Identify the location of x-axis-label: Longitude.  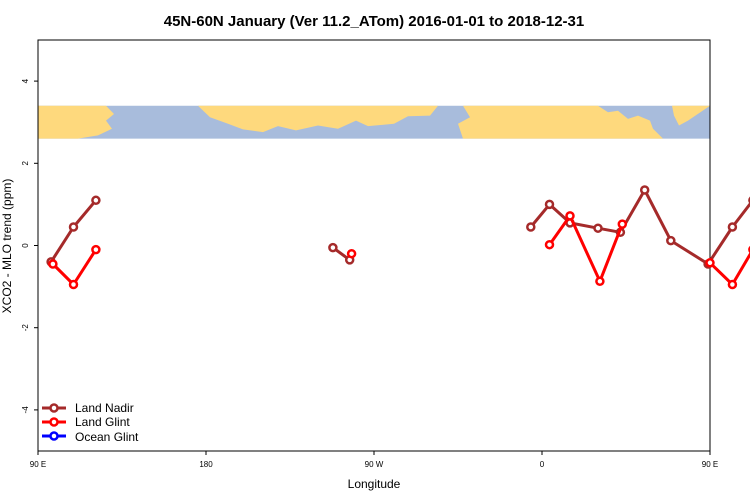
(374, 484).